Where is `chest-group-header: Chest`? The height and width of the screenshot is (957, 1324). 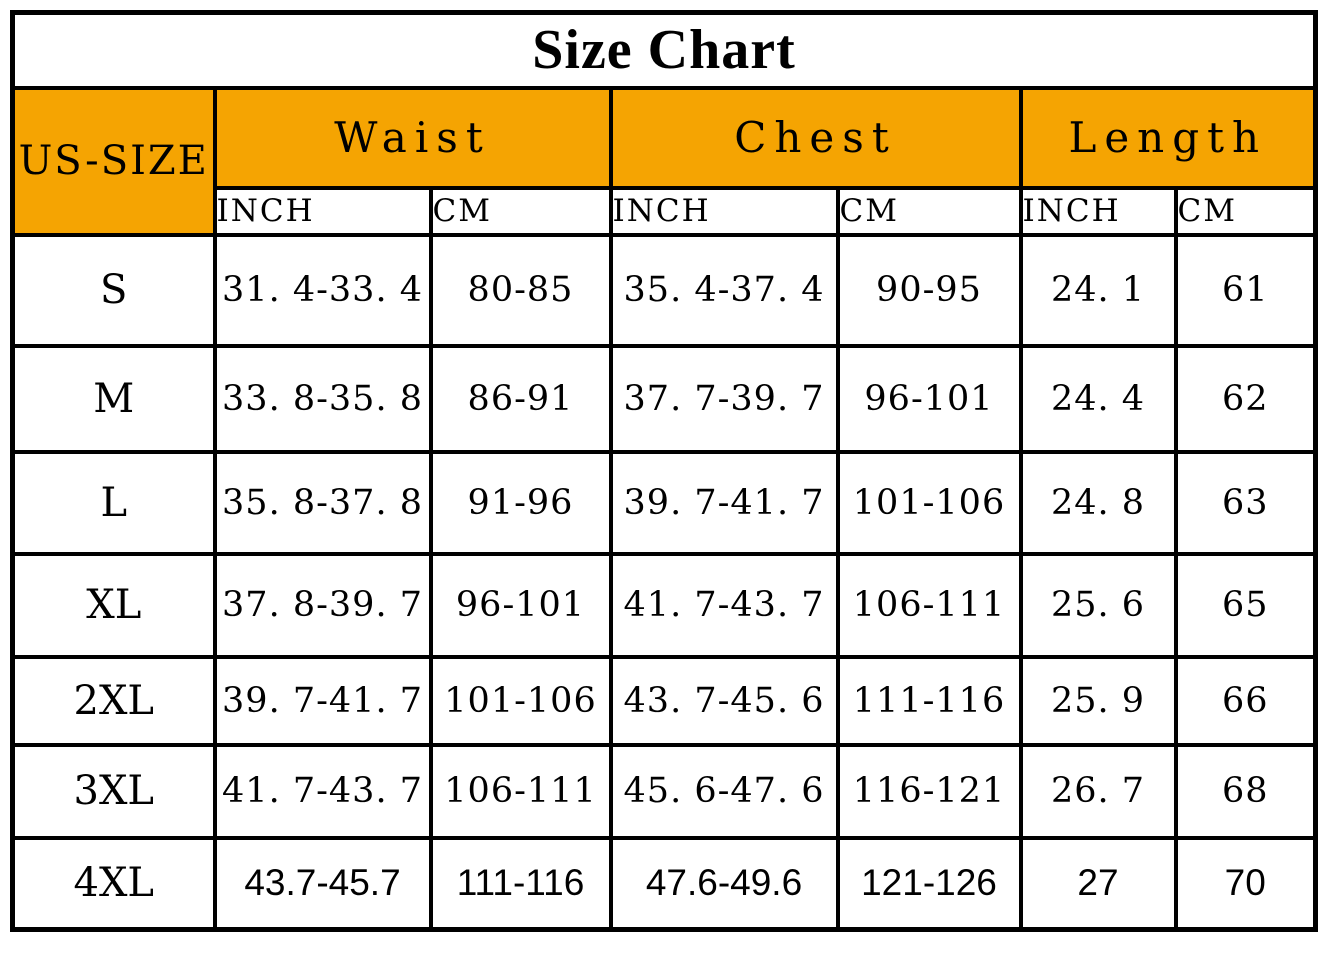
chest-group-header: Chest is located at coordinates (815, 137).